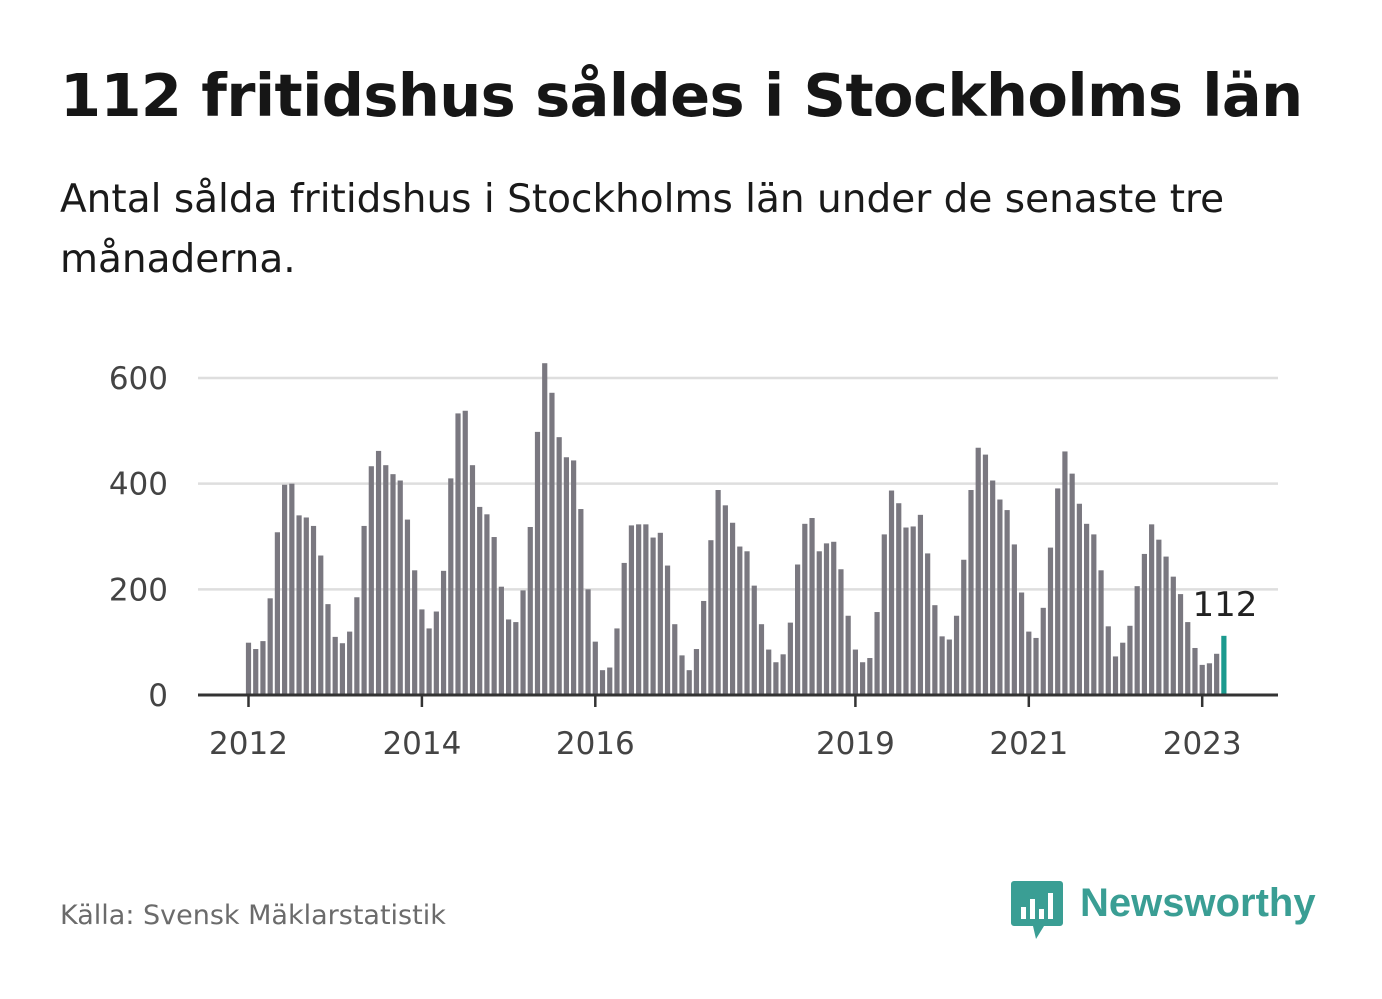  What do you see at coordinates (138, 379) in the screenshot?
I see `y-tick-label: 600` at bounding box center [138, 379].